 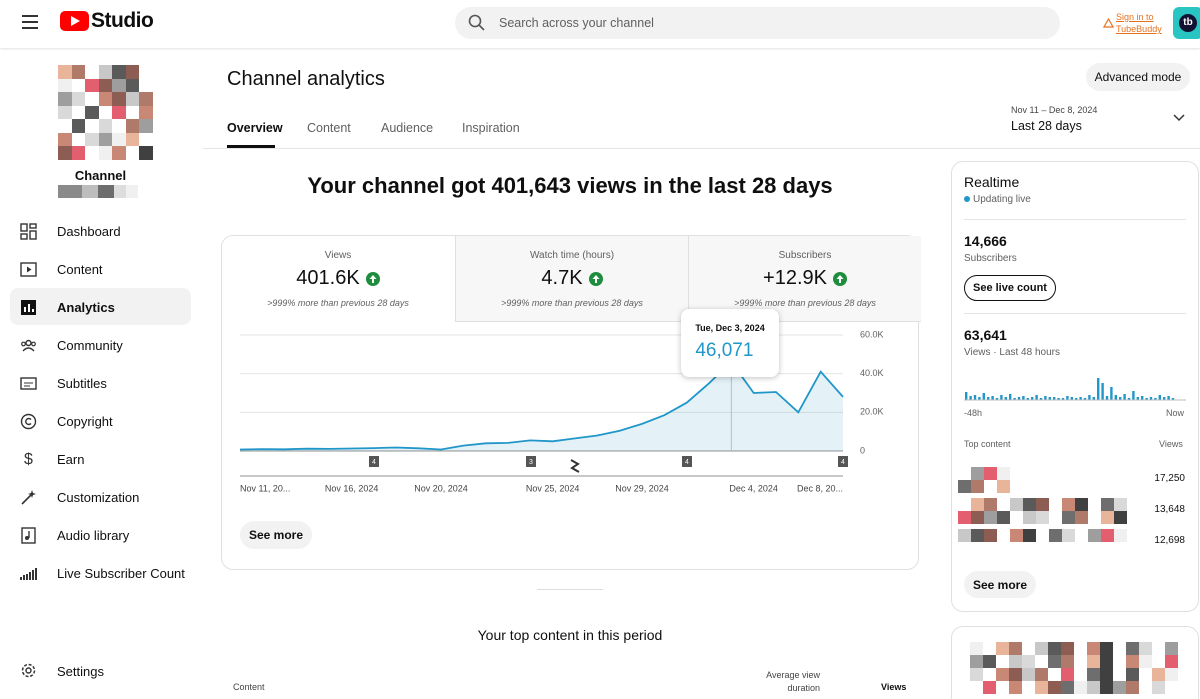 What do you see at coordinates (780, 682) in the screenshot?
I see `table-header: Average view duration` at bounding box center [780, 682].